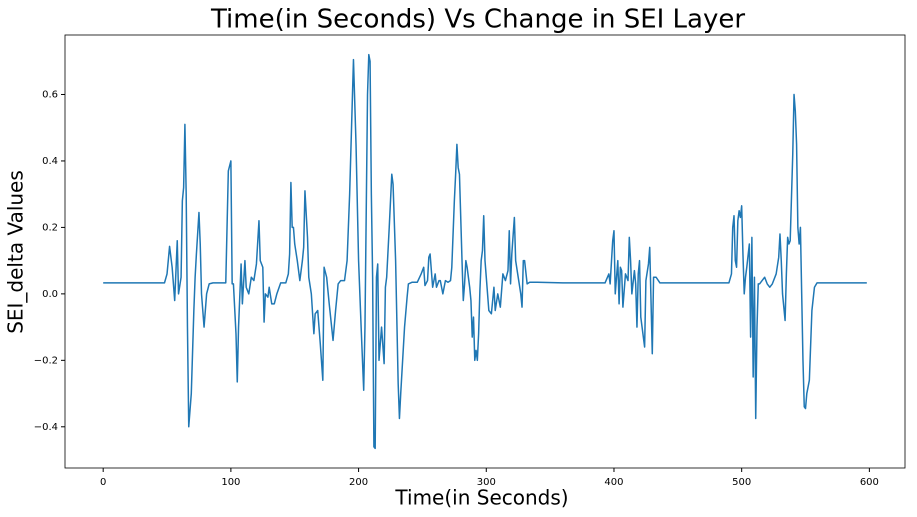 The image size is (917, 517). I want to click on y-tick-label: −0.2, so click(46, 360).